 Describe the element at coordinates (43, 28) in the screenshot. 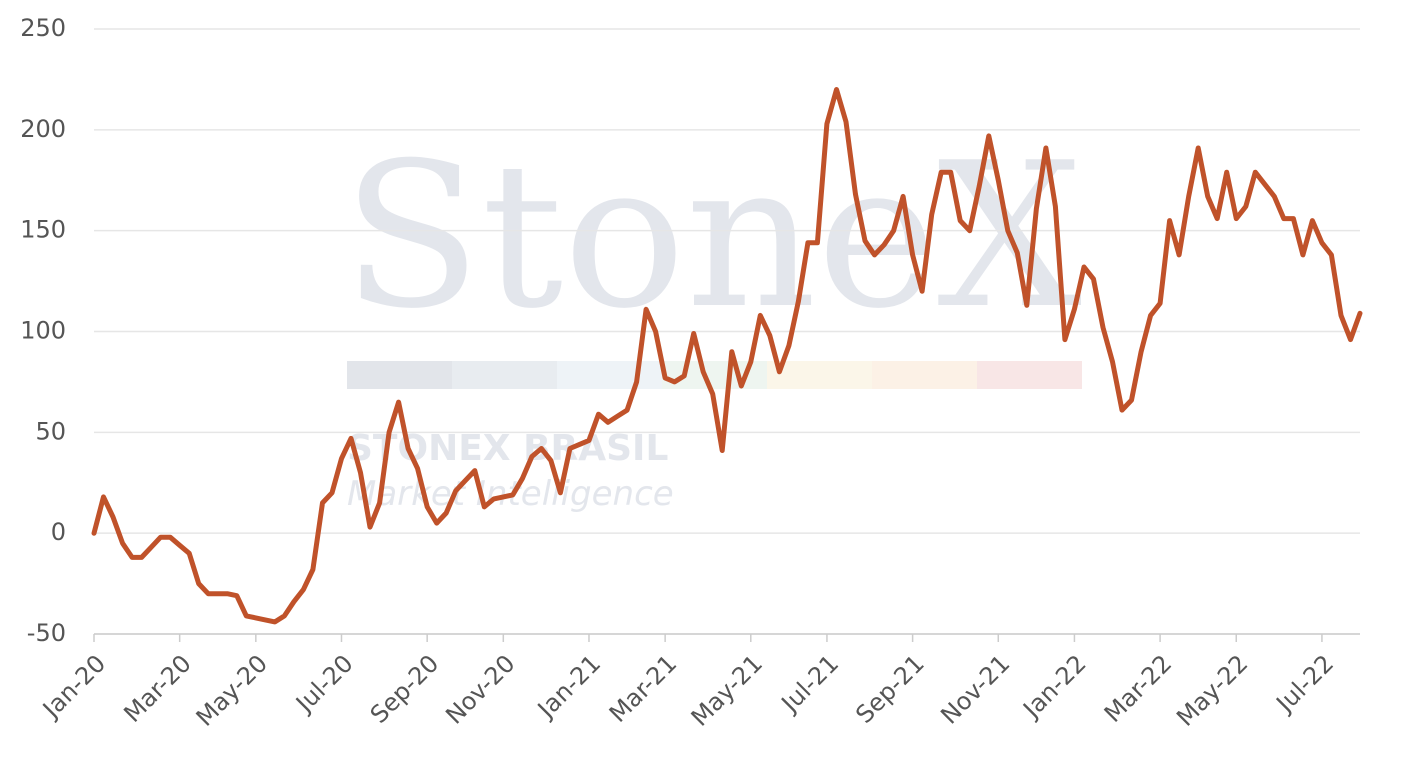

I see `y-tick-label: 250` at that location.